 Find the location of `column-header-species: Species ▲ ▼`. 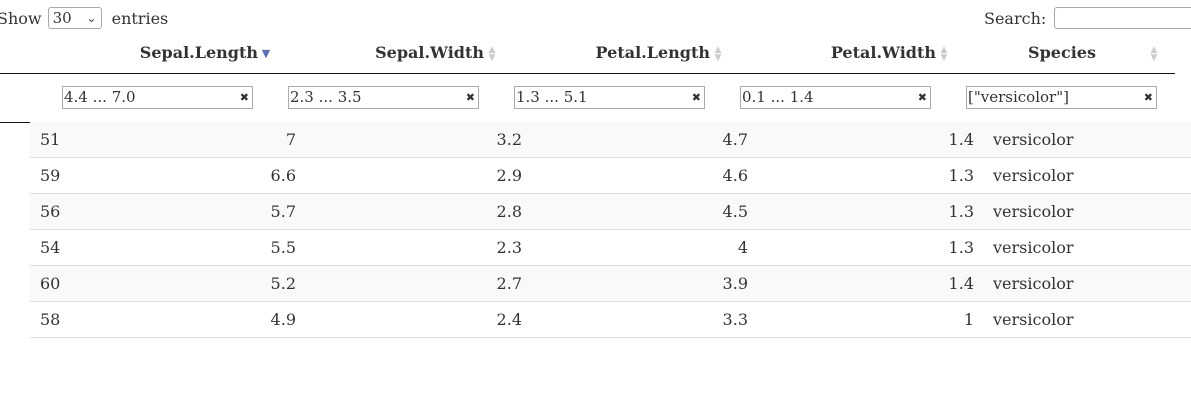

column-header-species: Species ▲ ▼ is located at coordinates (1076, 54).